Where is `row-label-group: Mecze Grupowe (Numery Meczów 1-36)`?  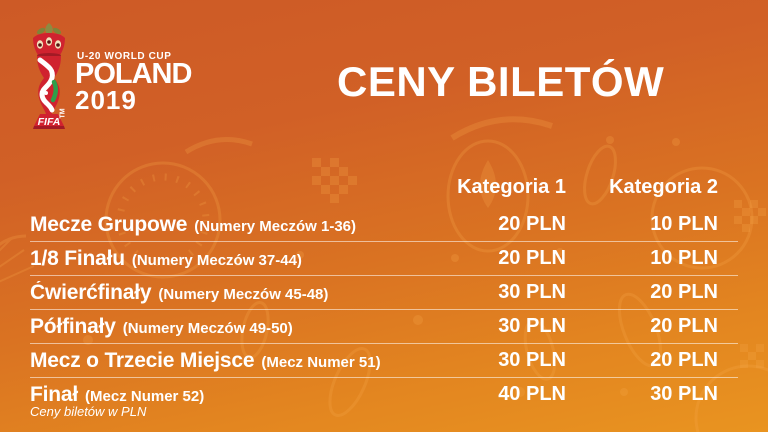 row-label-group: Mecze Grupowe (Numery Meczów 1-36) is located at coordinates (228, 225).